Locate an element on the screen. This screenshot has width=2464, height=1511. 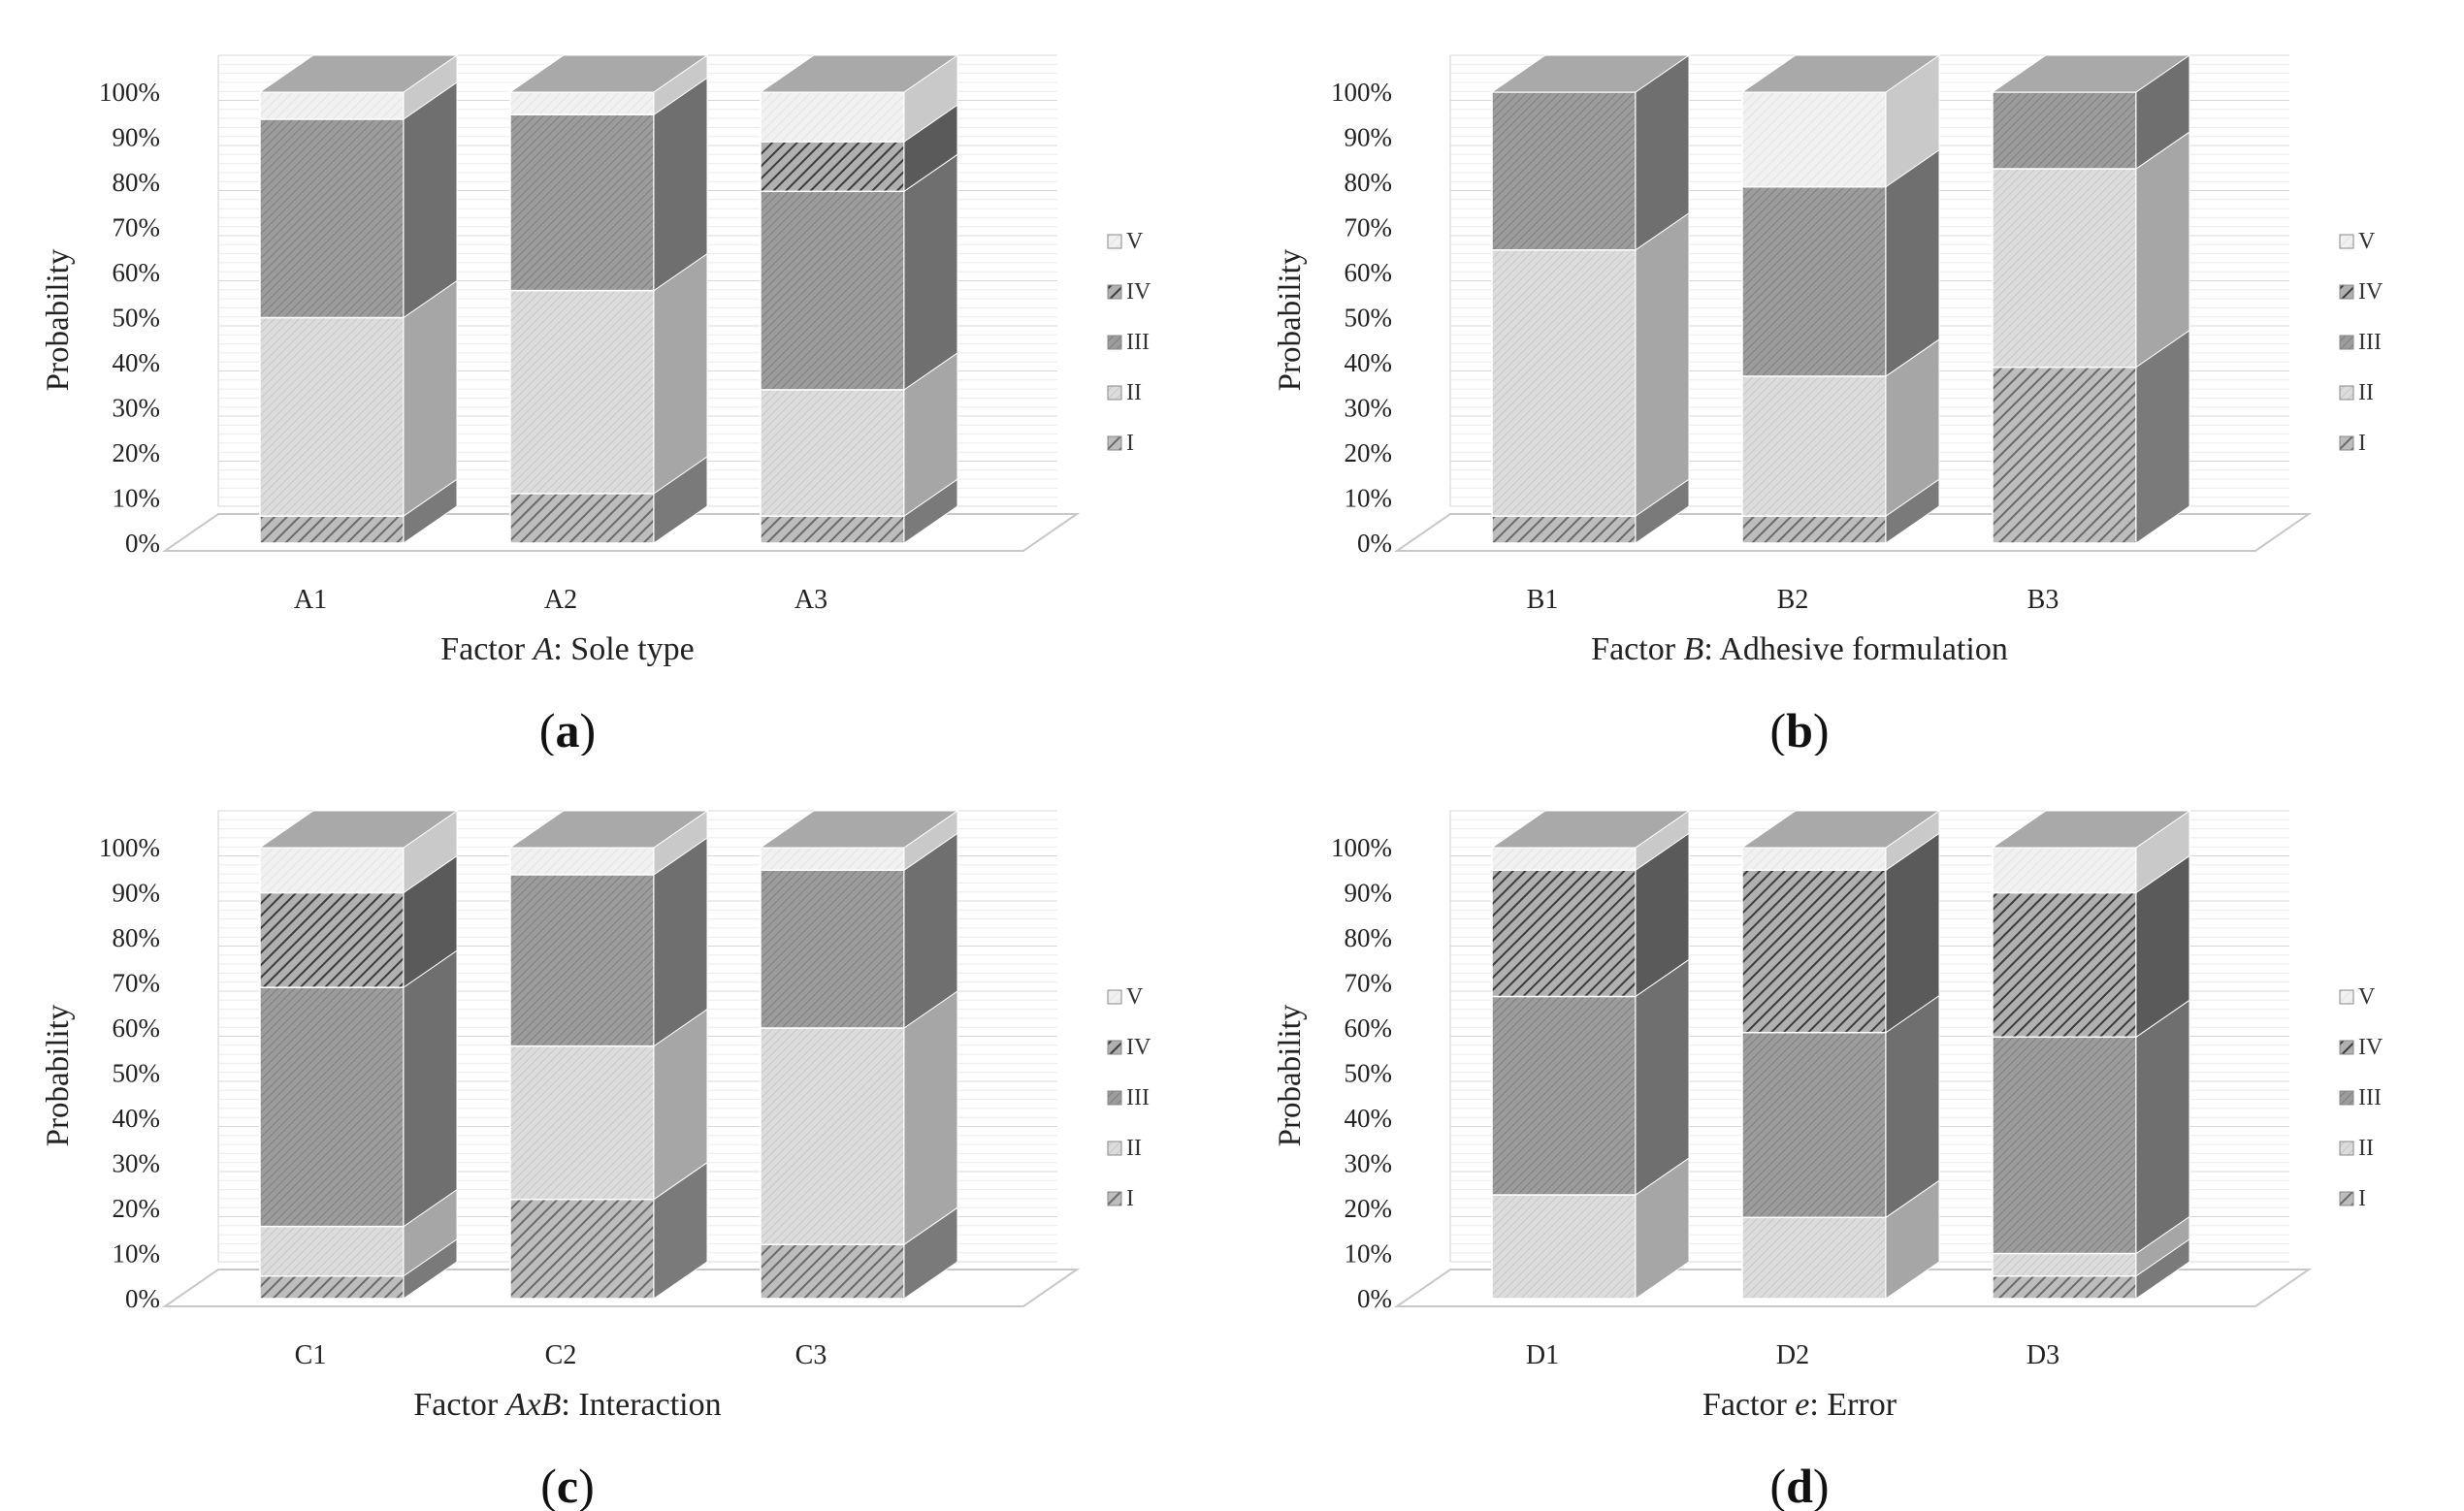
legend-swatch-II is located at coordinates (1115, 1148).